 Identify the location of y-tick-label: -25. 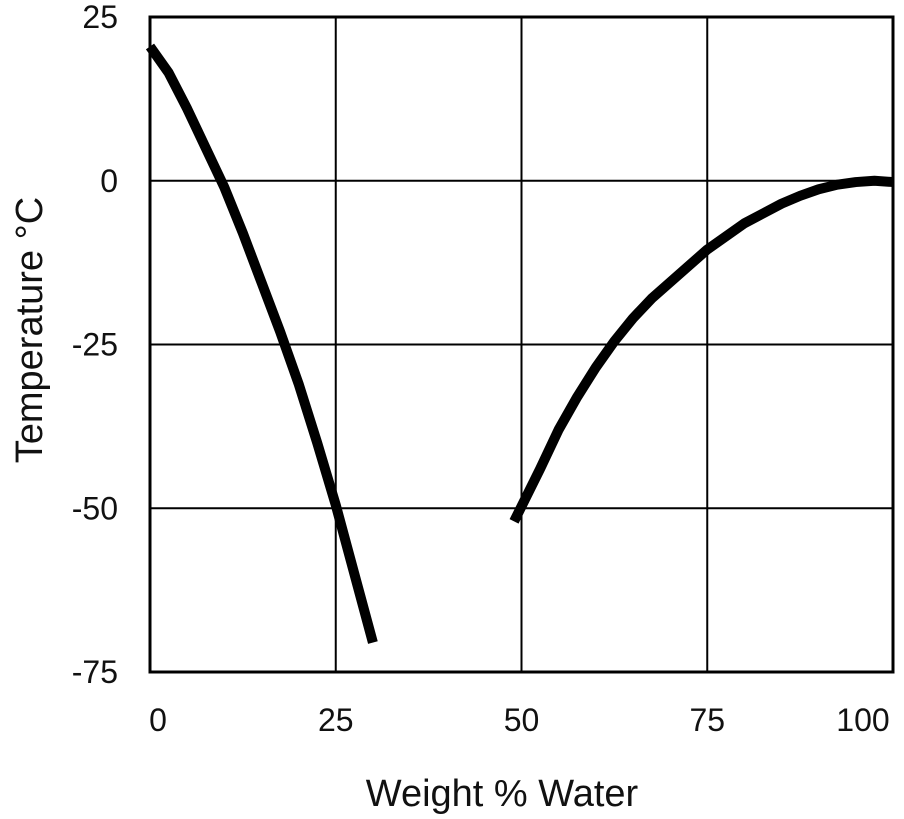
(95, 345).